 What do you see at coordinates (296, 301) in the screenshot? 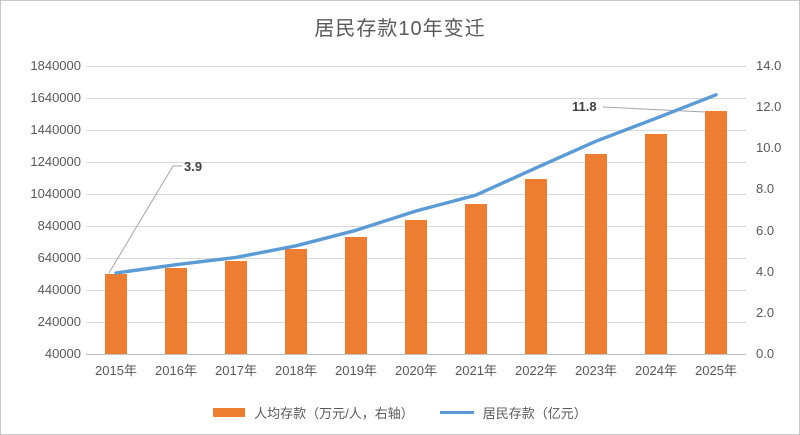
I see `bar-2018年` at bounding box center [296, 301].